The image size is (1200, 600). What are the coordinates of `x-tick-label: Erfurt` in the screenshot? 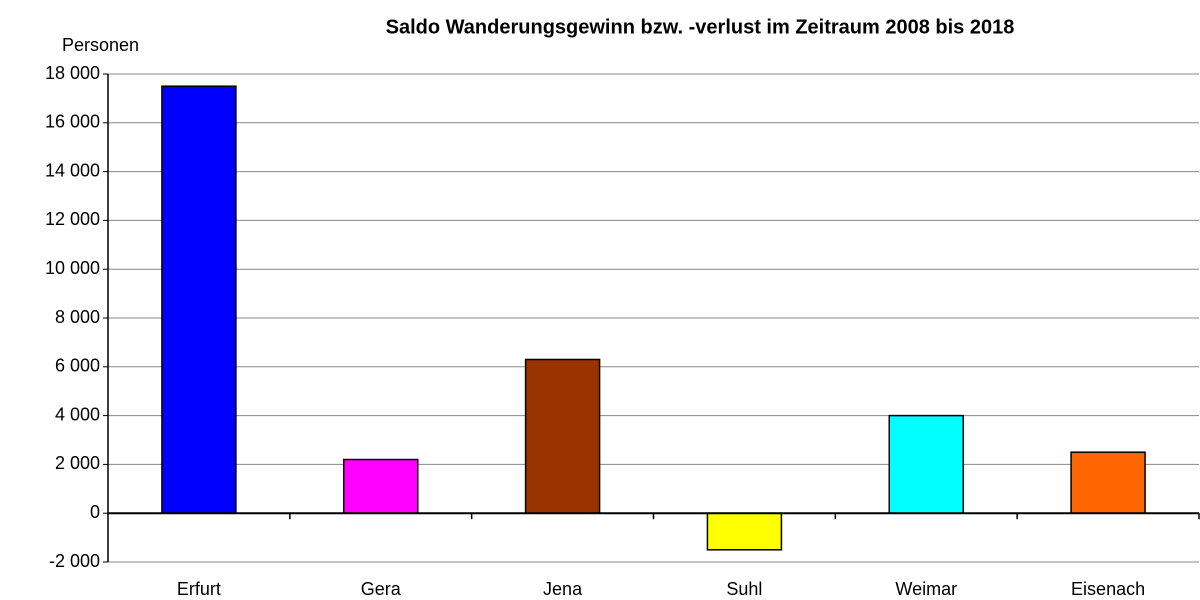 It's located at (199, 589).